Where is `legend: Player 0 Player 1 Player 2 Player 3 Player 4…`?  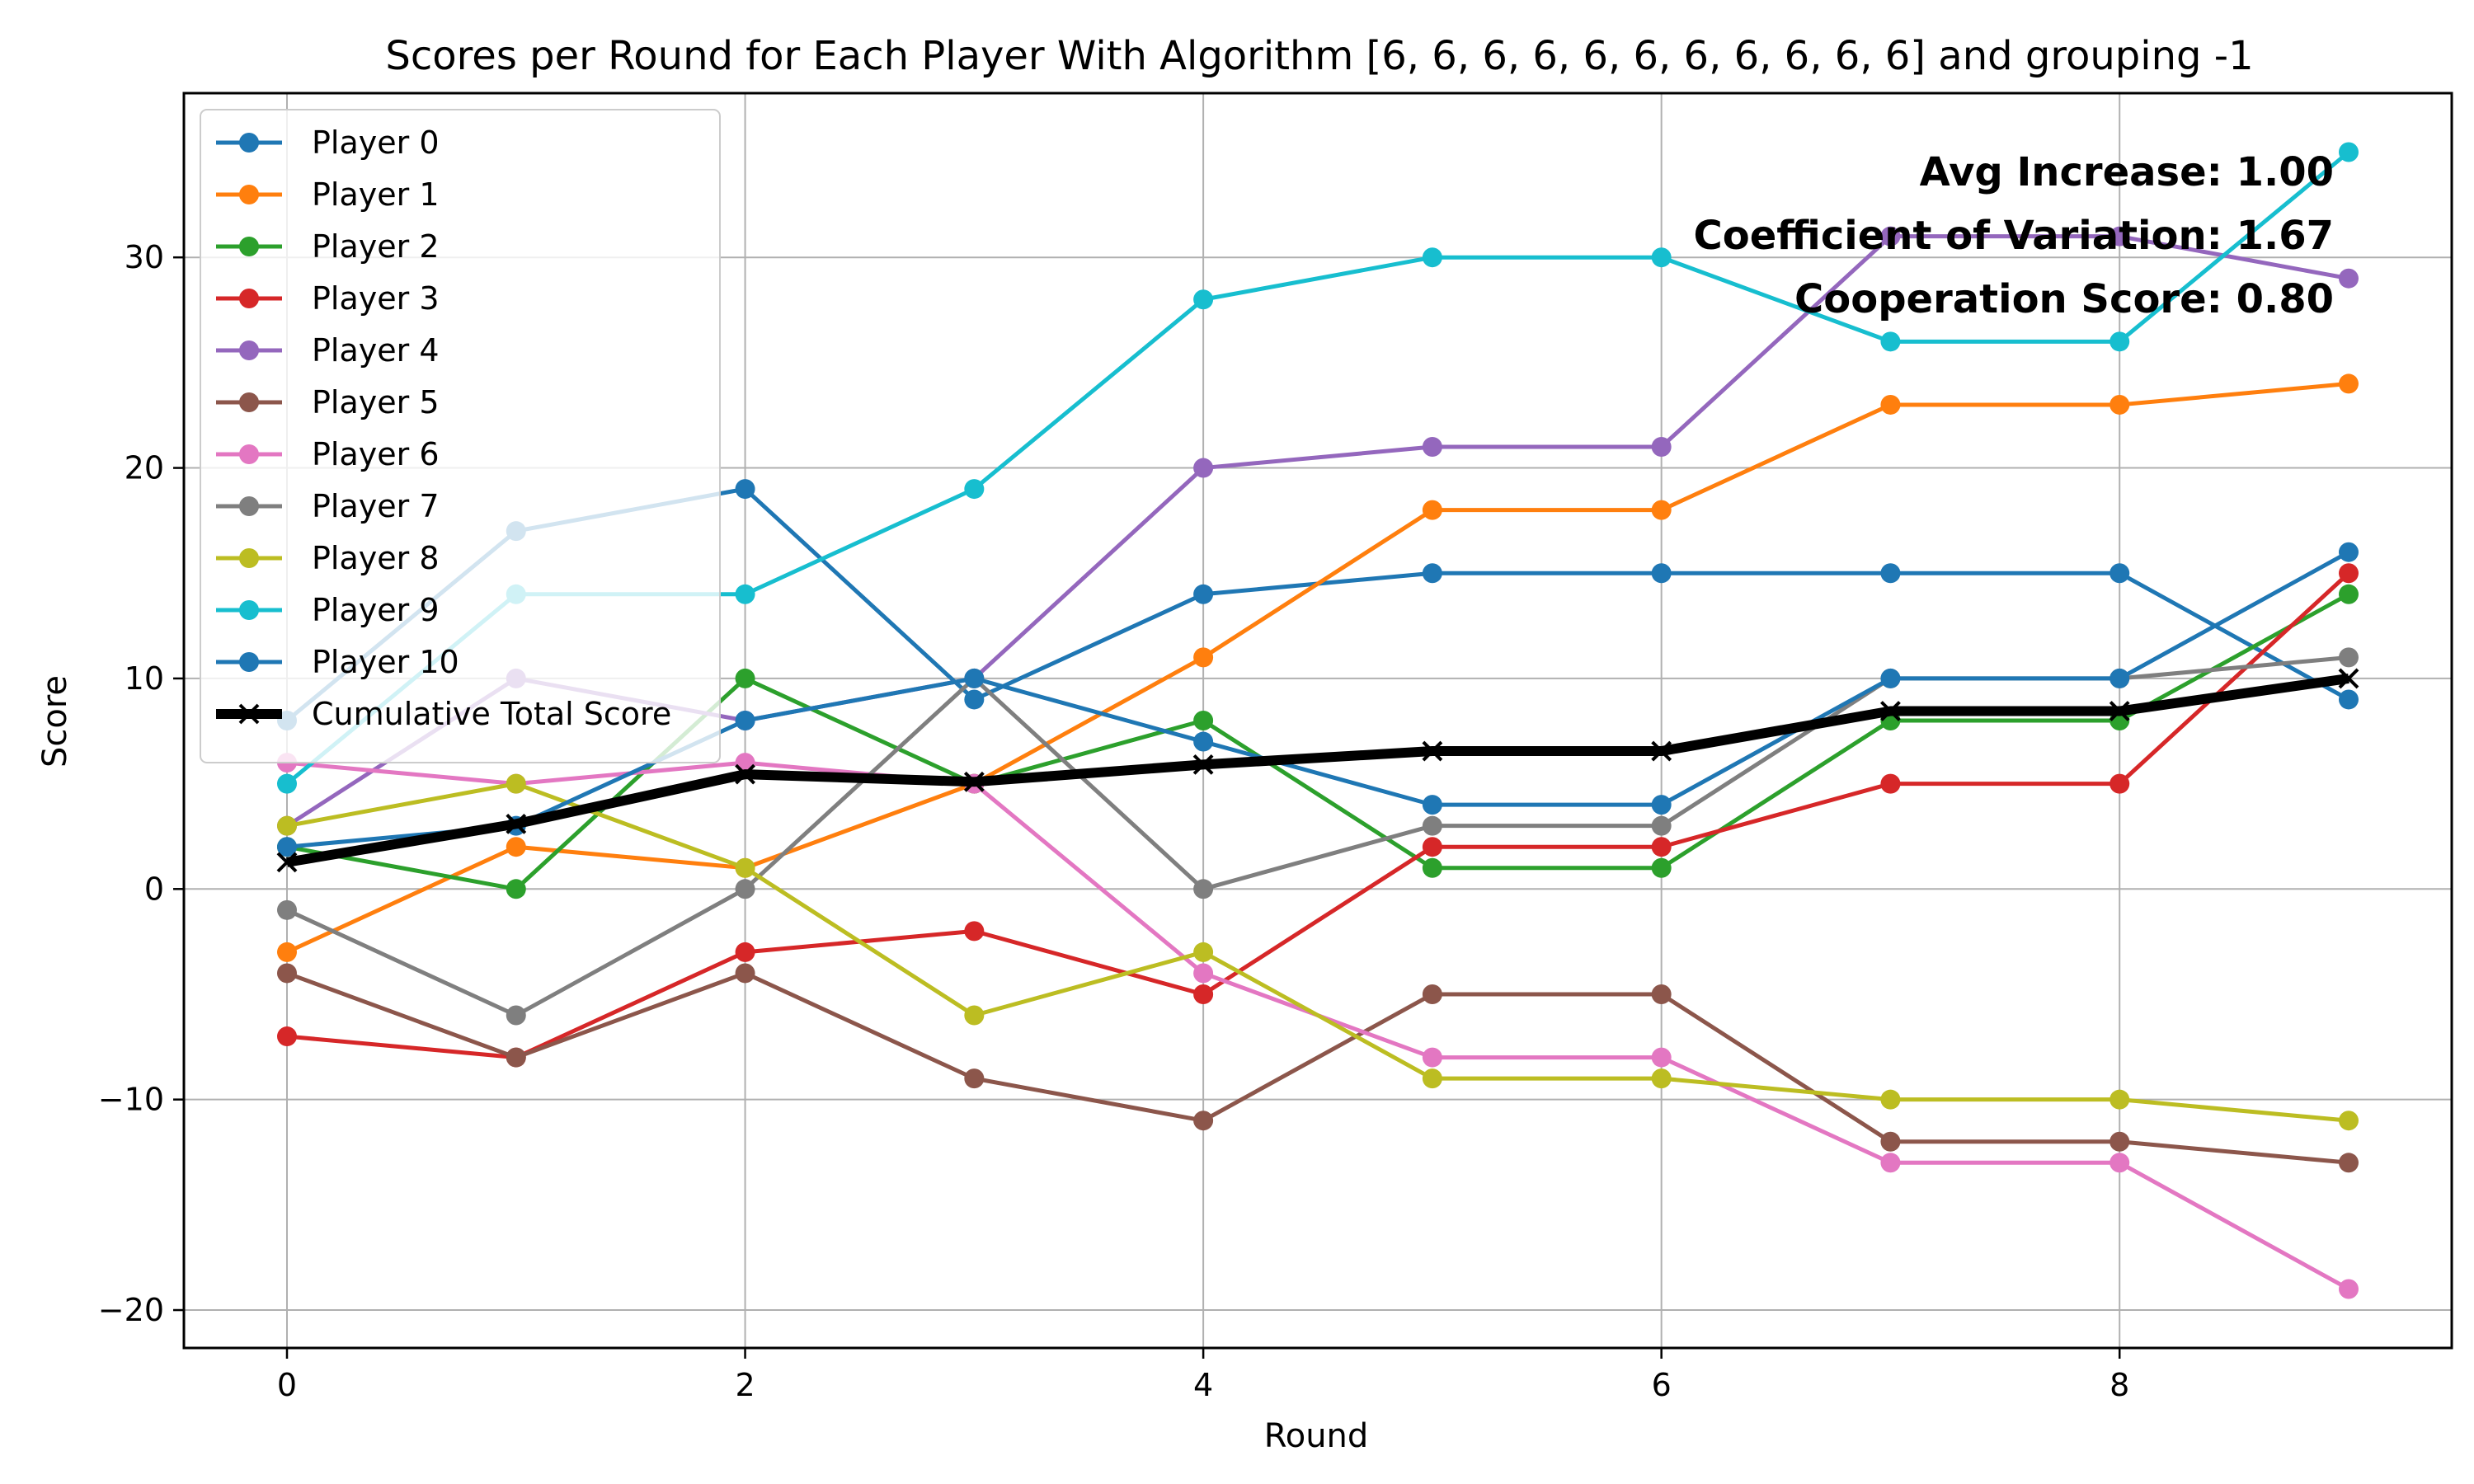
legend: Player 0 Player 1 Player 2 Player 3 Player 4… is located at coordinates (460, 436).